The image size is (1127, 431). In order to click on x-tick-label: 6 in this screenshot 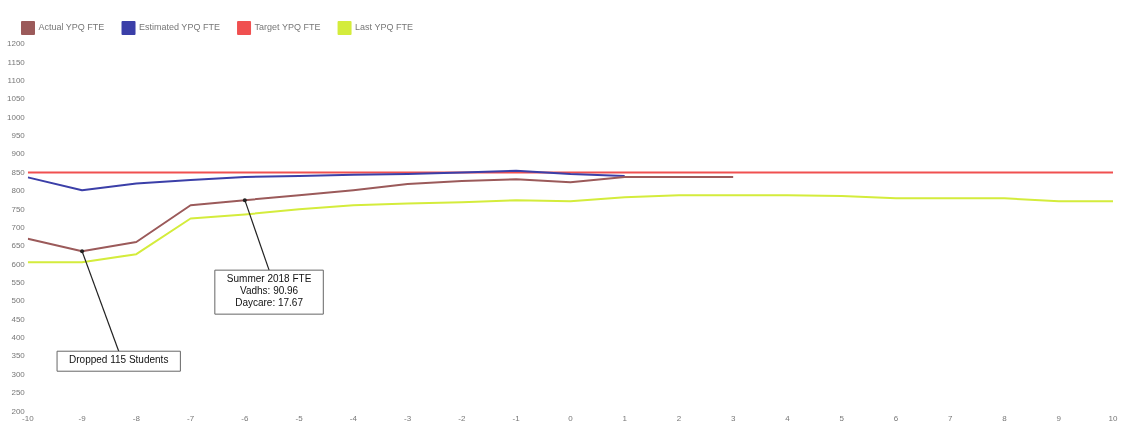, I will do `click(896, 419)`.